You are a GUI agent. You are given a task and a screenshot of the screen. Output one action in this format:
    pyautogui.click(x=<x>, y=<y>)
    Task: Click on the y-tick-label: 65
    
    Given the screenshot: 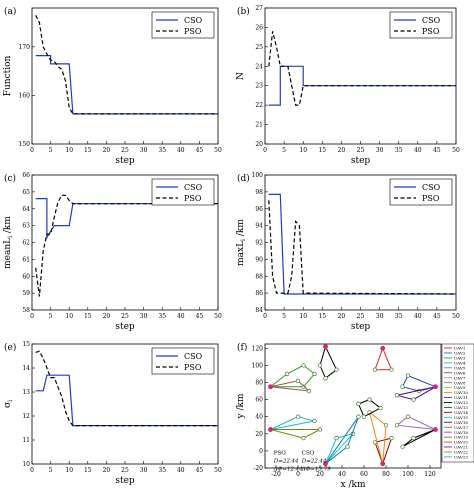 What is the action you would take?
    pyautogui.click(x=26, y=192)
    